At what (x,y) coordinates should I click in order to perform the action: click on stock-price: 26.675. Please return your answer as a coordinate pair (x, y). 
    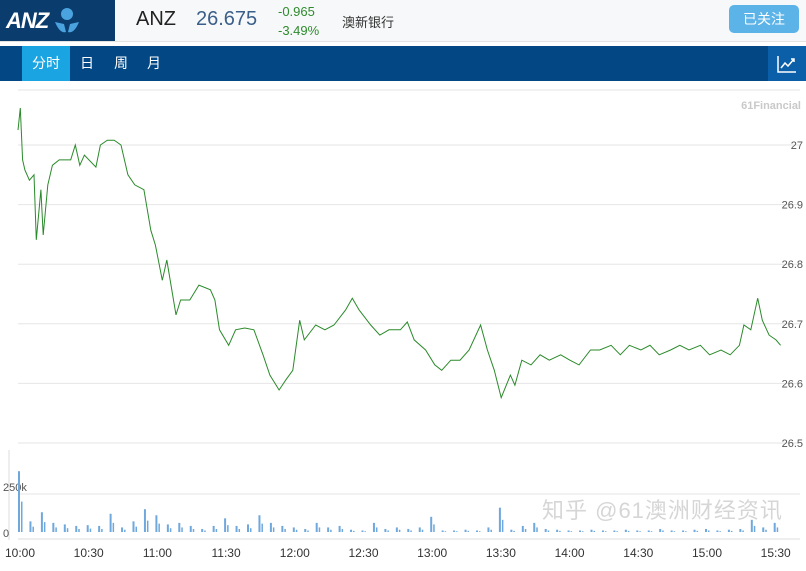
    Looking at the image, I should click on (227, 19).